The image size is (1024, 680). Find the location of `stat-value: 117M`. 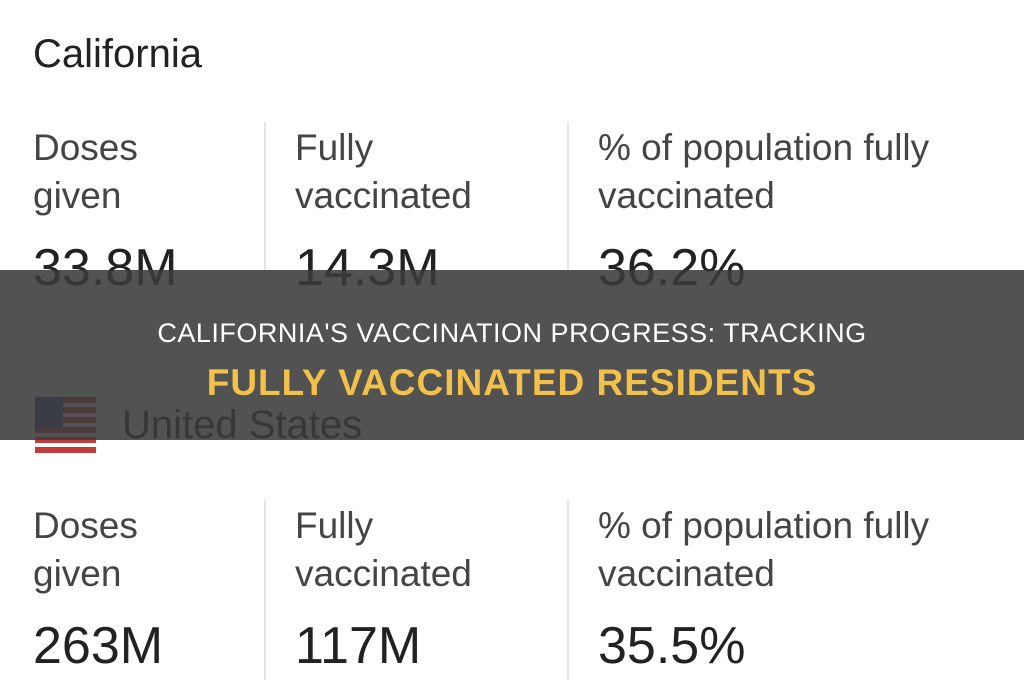

stat-value: 117M is located at coordinates (358, 646).